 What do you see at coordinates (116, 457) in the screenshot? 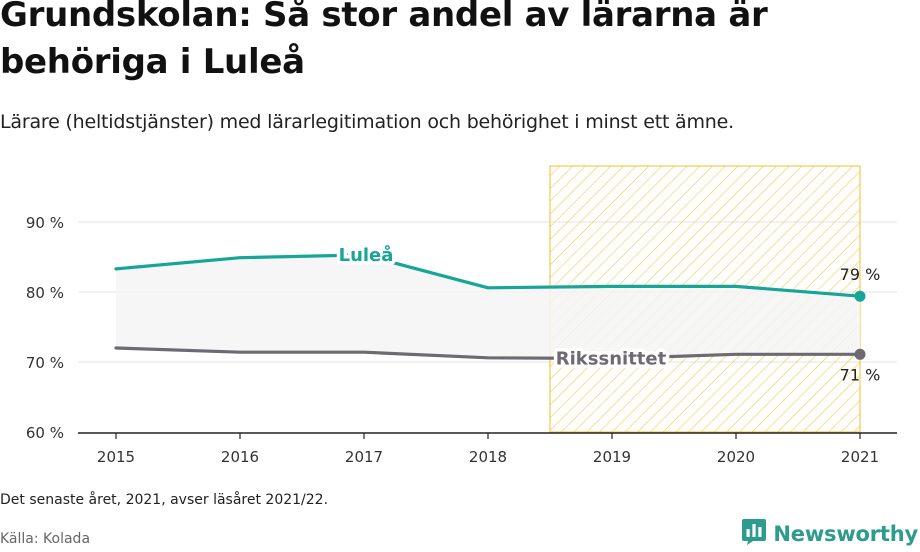
I see `x-tick-label: 2015` at bounding box center [116, 457].